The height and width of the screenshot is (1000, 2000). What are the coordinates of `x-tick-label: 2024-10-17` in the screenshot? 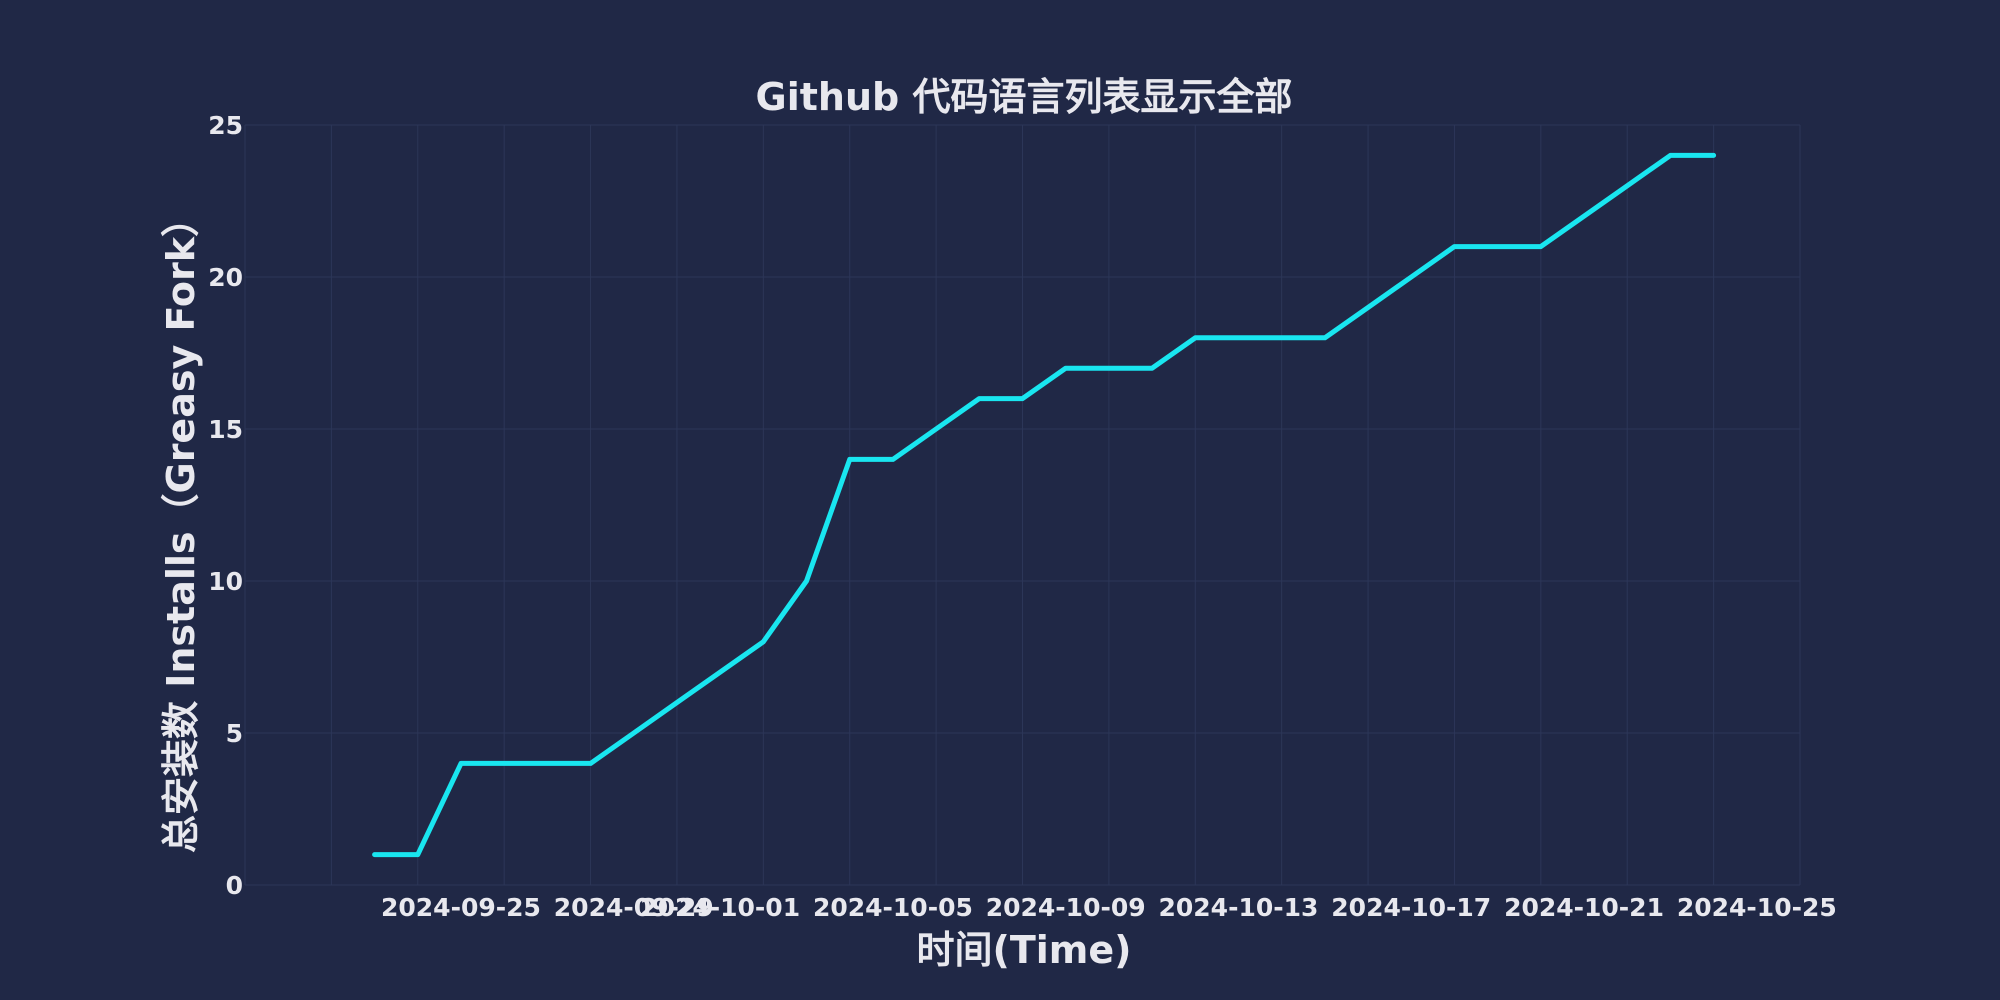 It's located at (1411, 907).